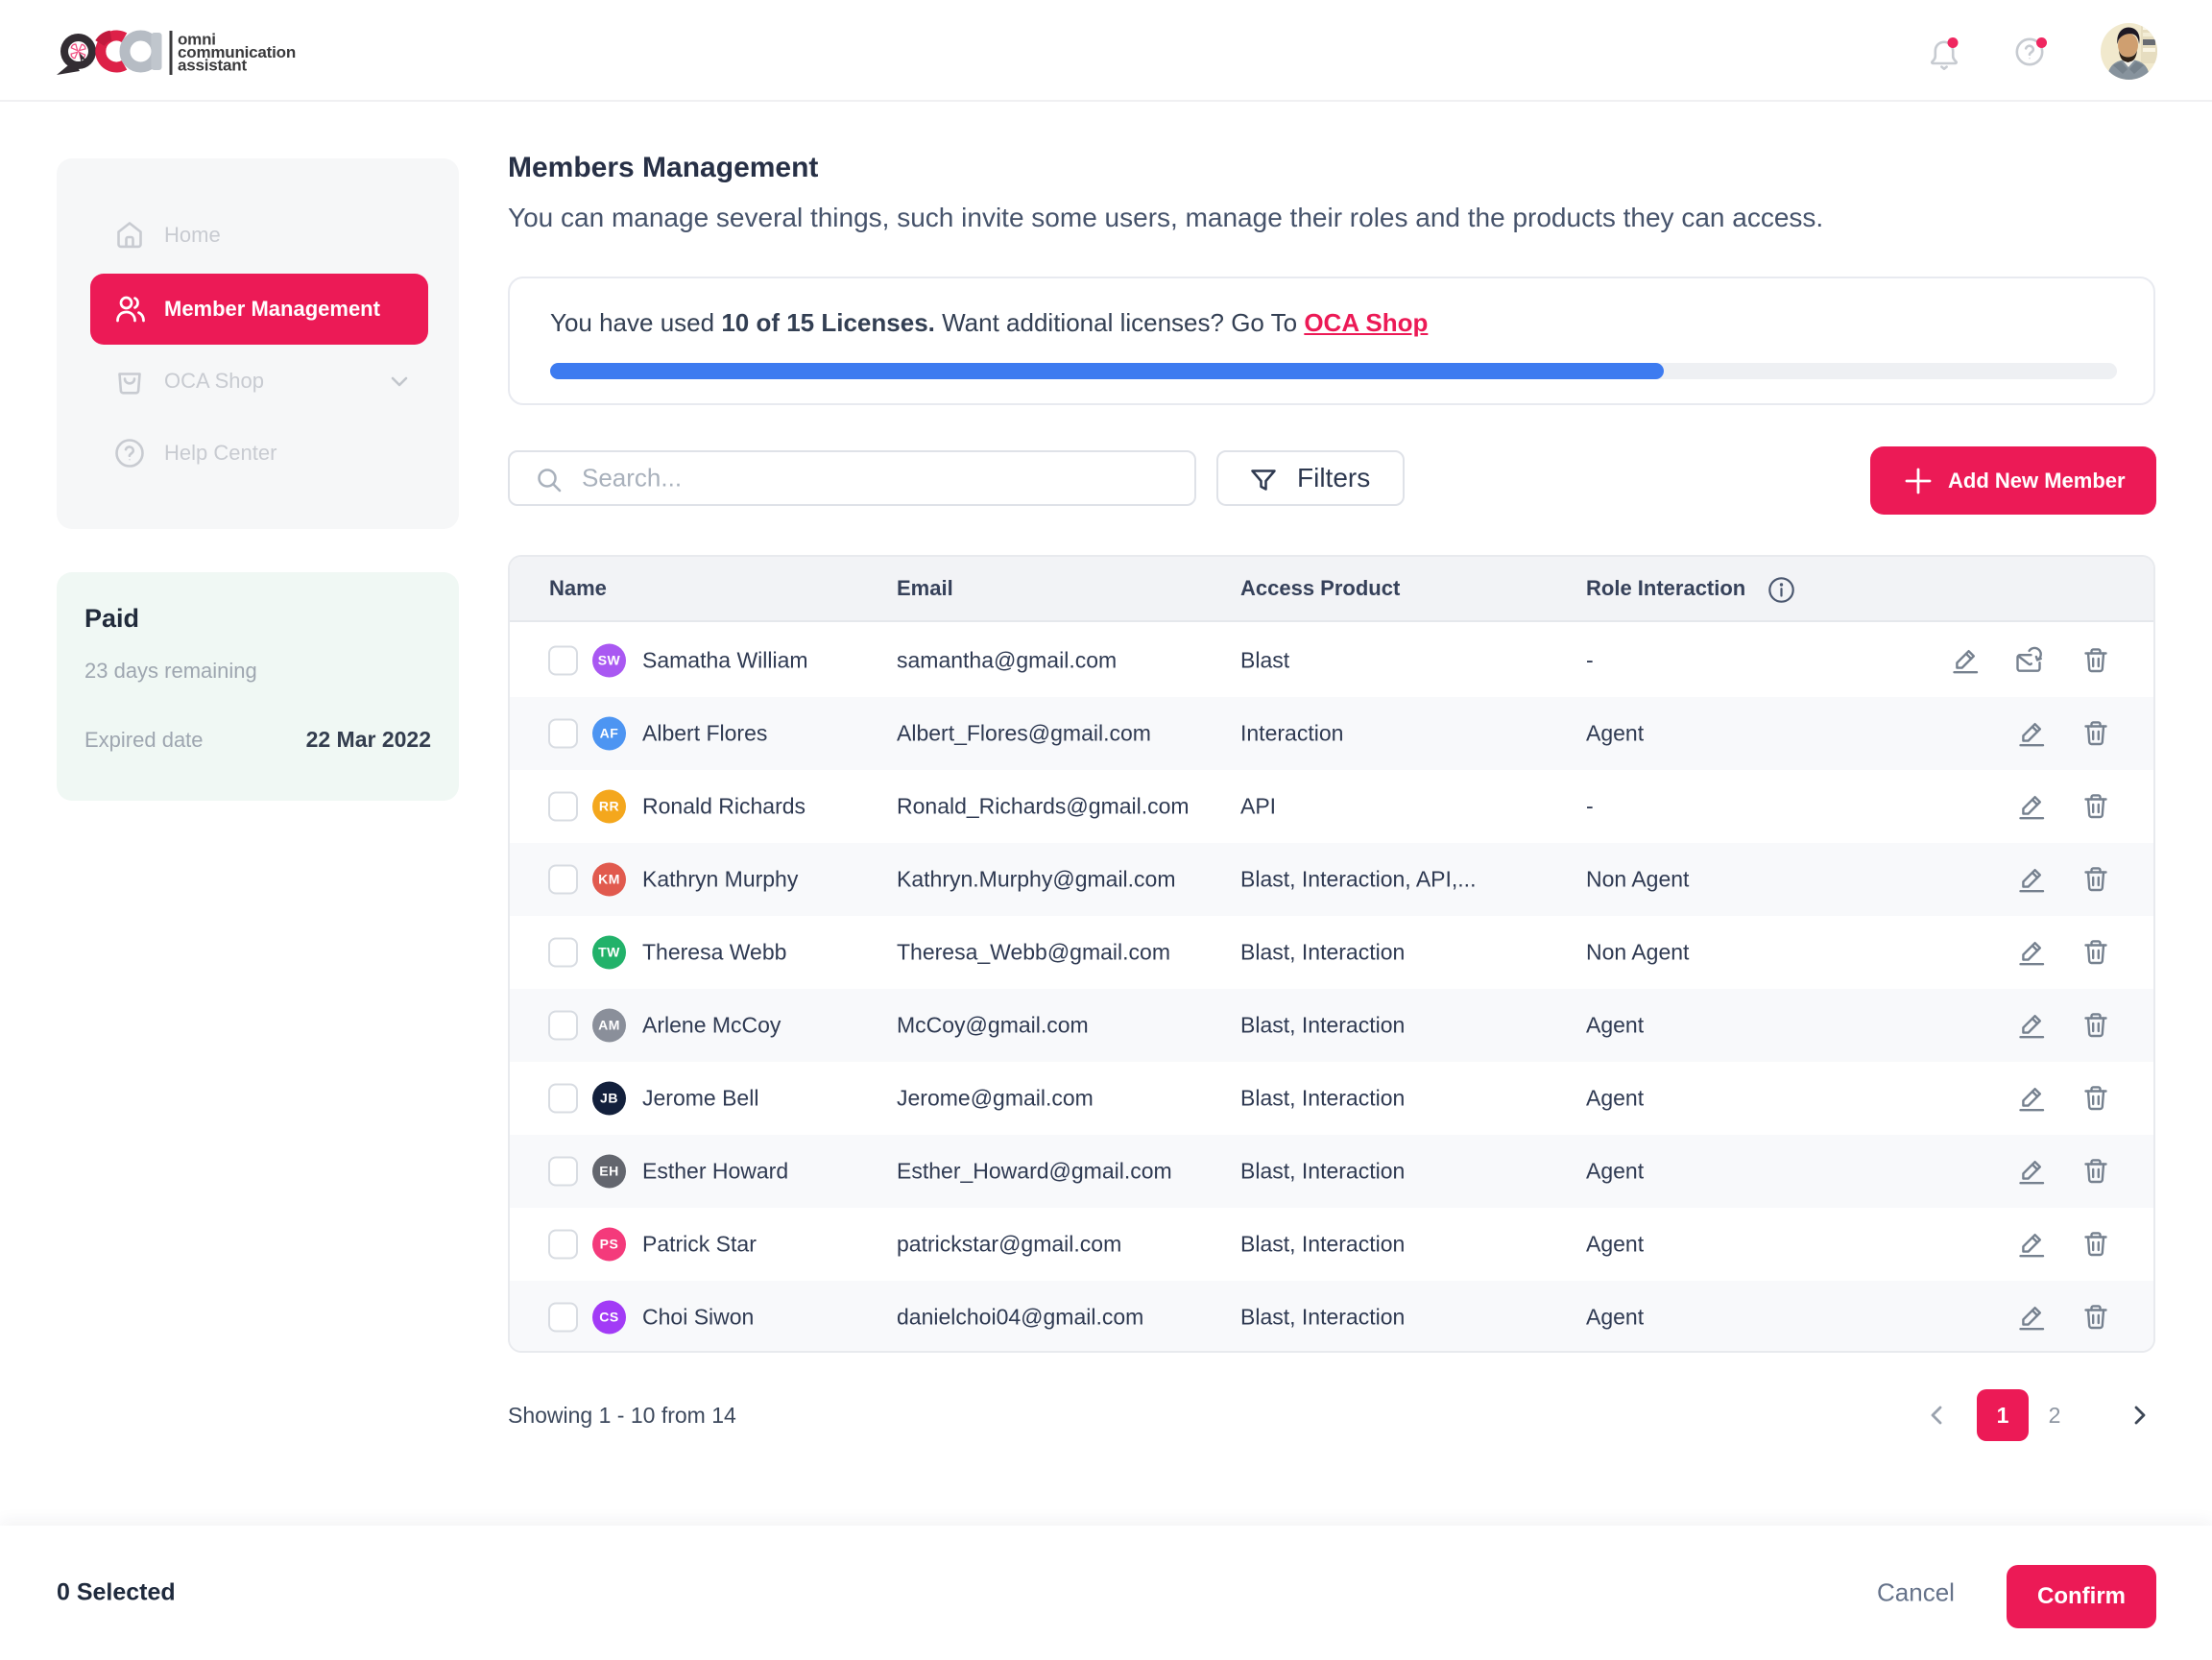 This screenshot has width=2212, height=1660. I want to click on svg-text: omni, so click(197, 40).